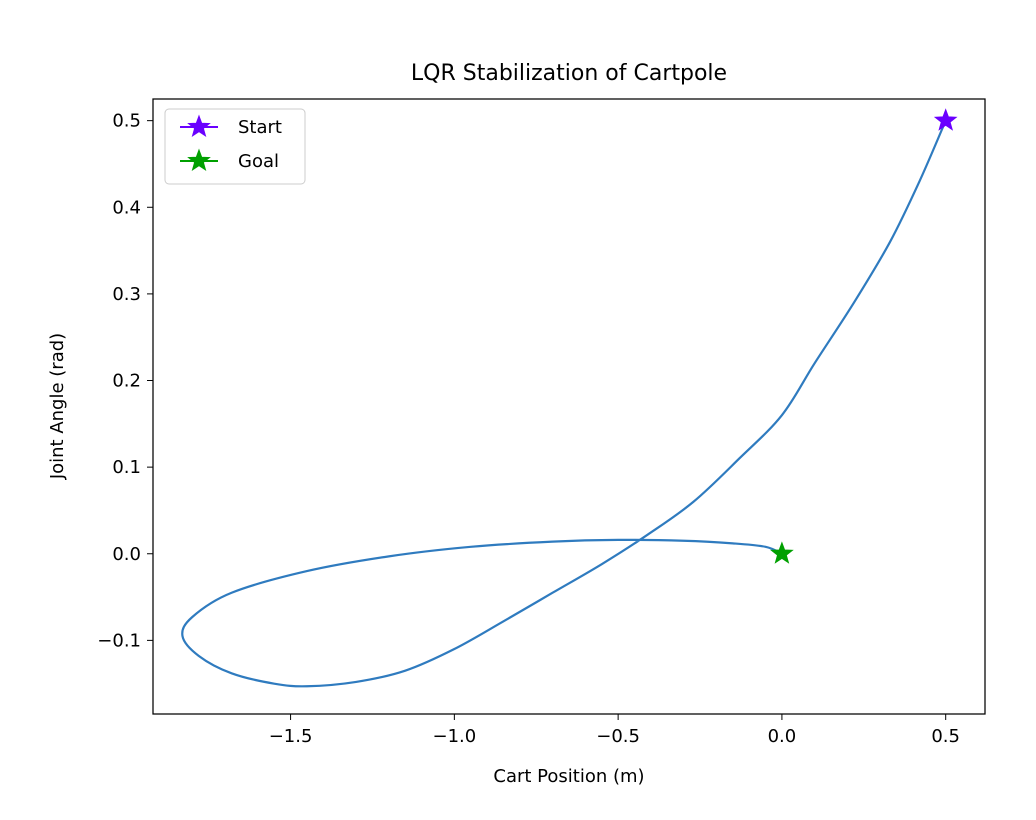  What do you see at coordinates (291, 736) in the screenshot?
I see `x-tick-label: −1.5` at bounding box center [291, 736].